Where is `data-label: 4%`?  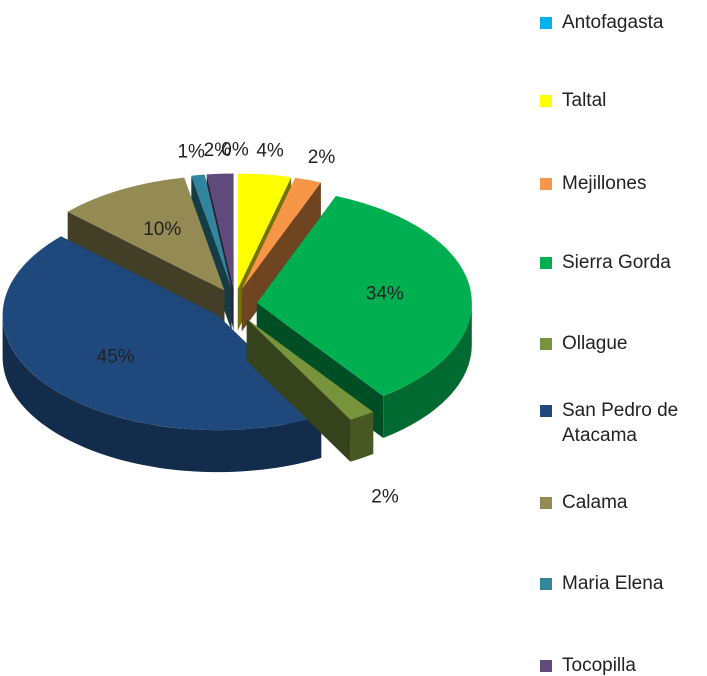 data-label: 4% is located at coordinates (270, 151).